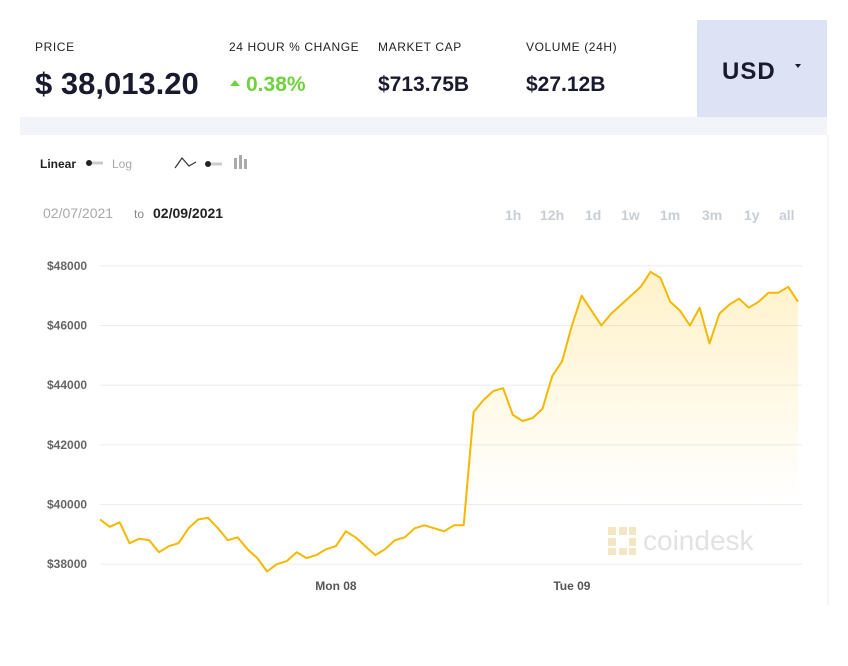 The width and height of the screenshot is (848, 666). Describe the element at coordinates (630, 215) in the screenshot. I see `range-button: 1w` at that location.